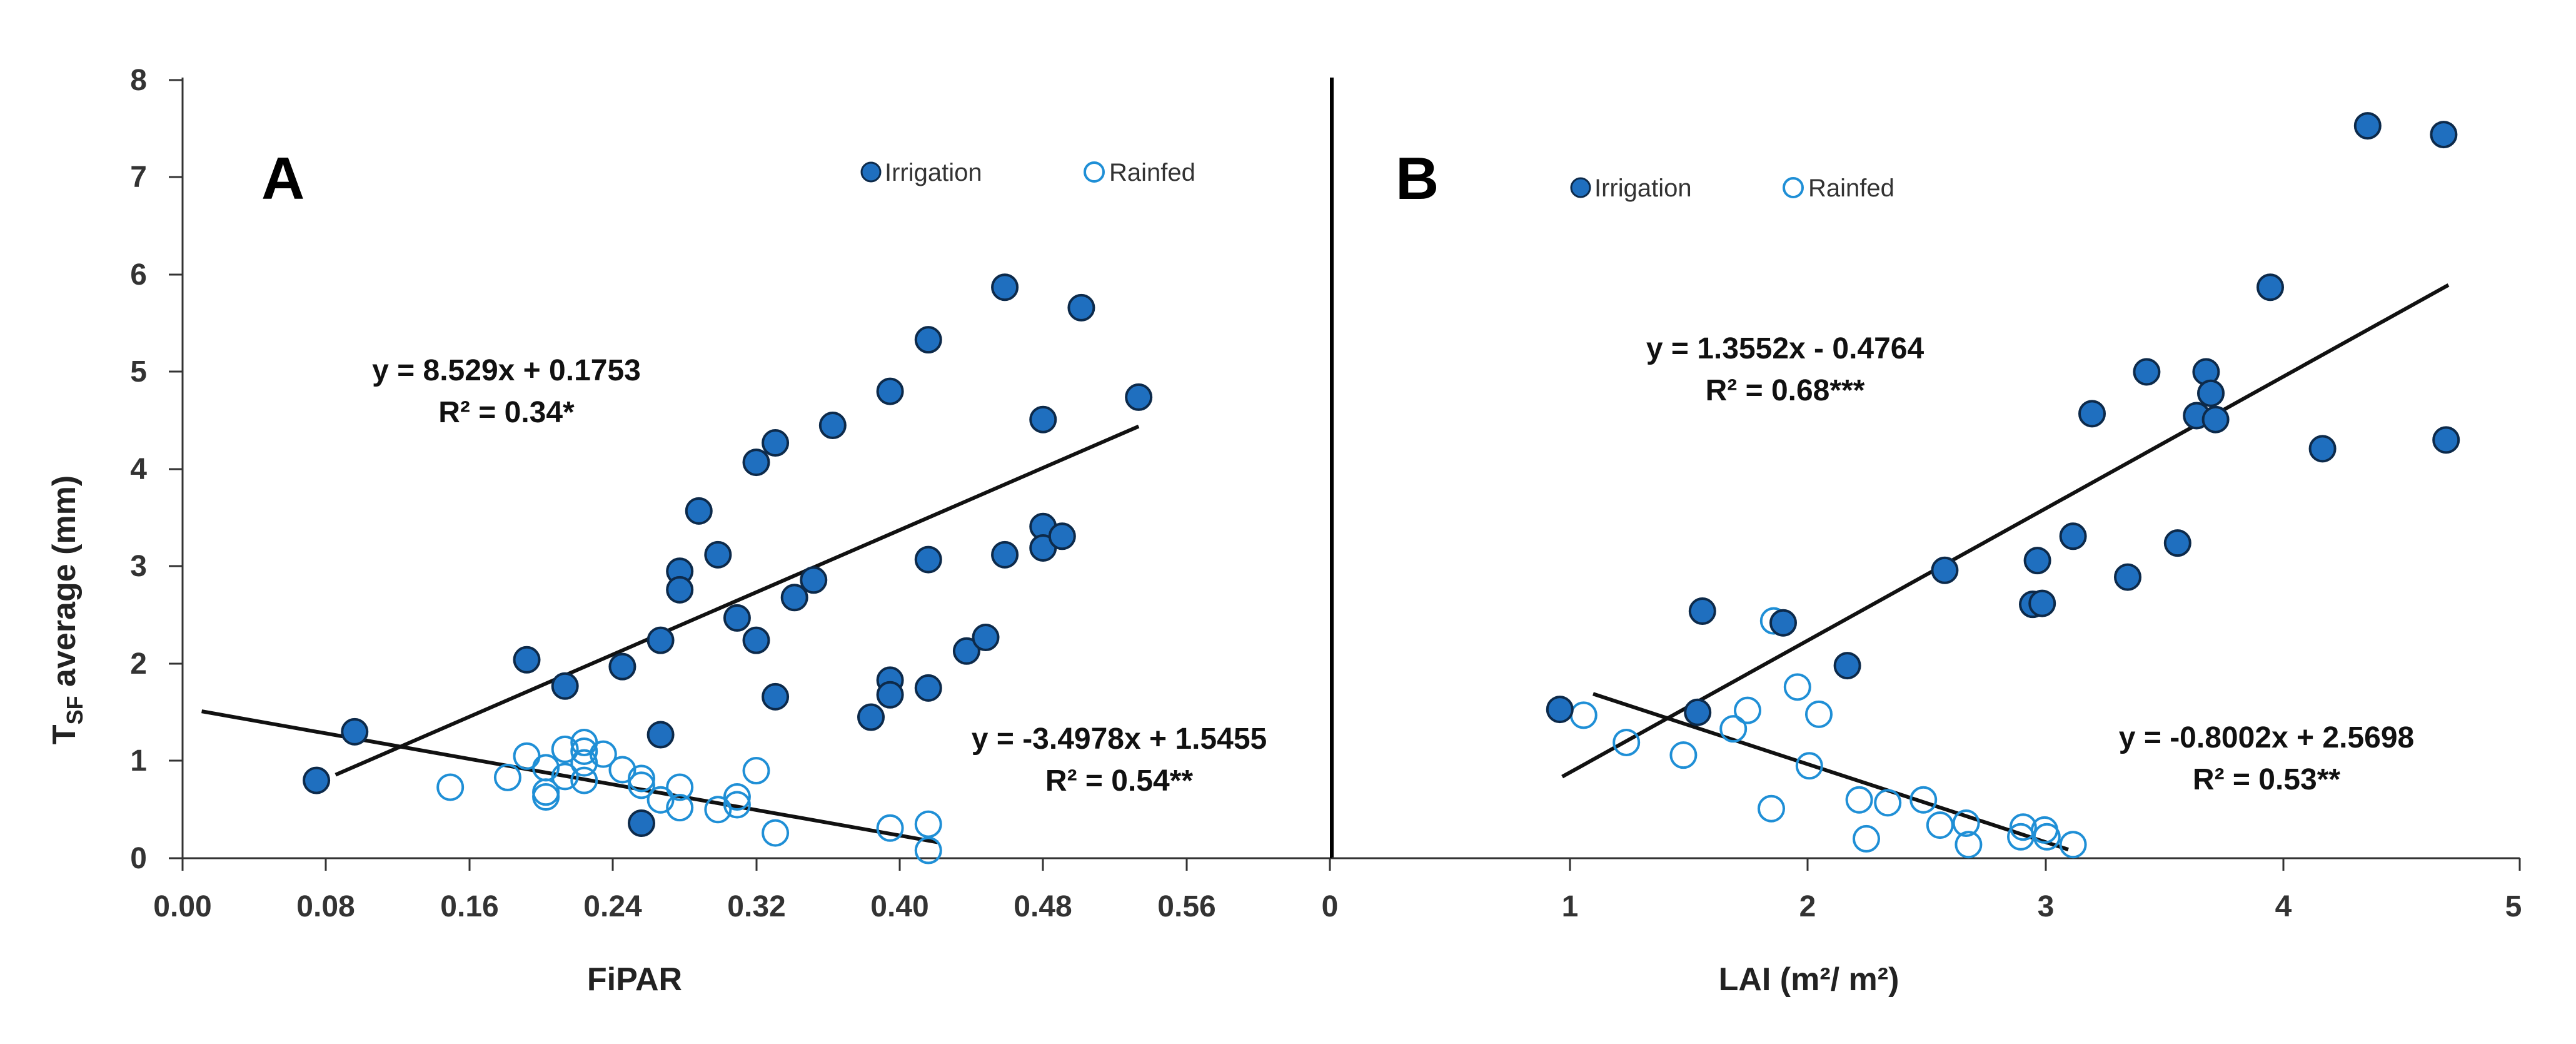 The image size is (2576, 1044). I want to click on y-tick-label: 6, so click(138, 274).